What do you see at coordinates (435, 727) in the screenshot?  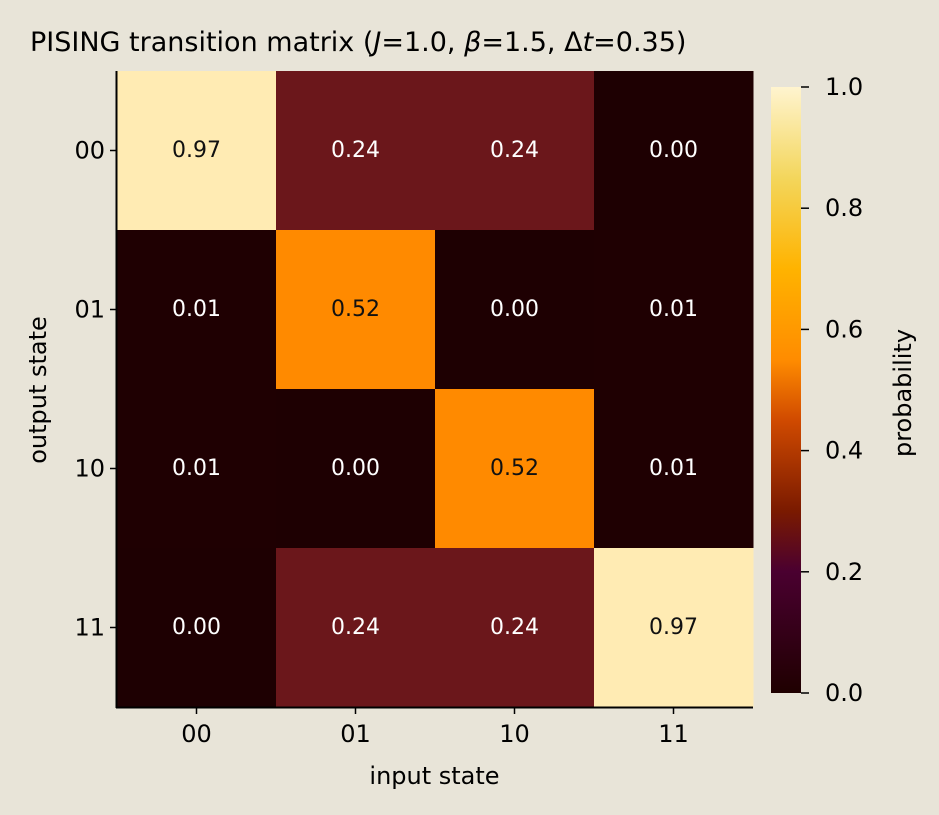 I see `x-ticks: 00 01 10 11` at bounding box center [435, 727].